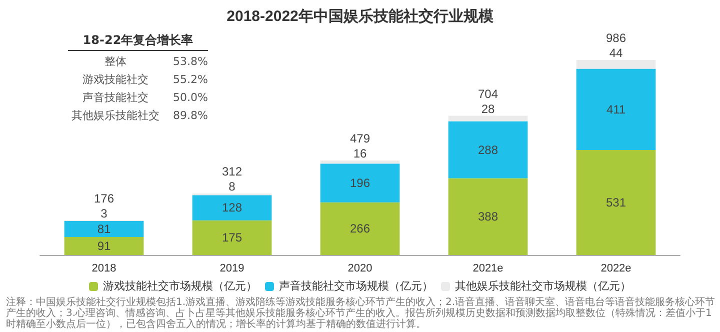 This screenshot has height=332, width=720. I want to click on data-label: 388, so click(488, 217).